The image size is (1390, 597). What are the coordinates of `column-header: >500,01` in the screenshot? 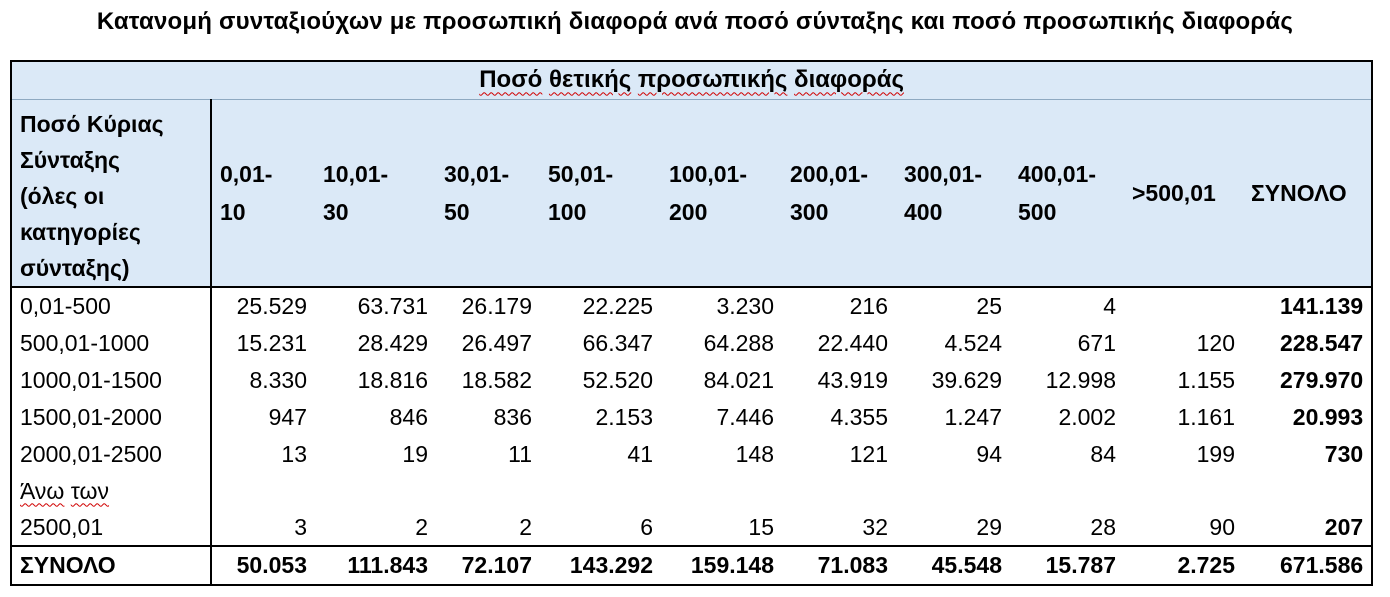 It's located at (1183, 193).